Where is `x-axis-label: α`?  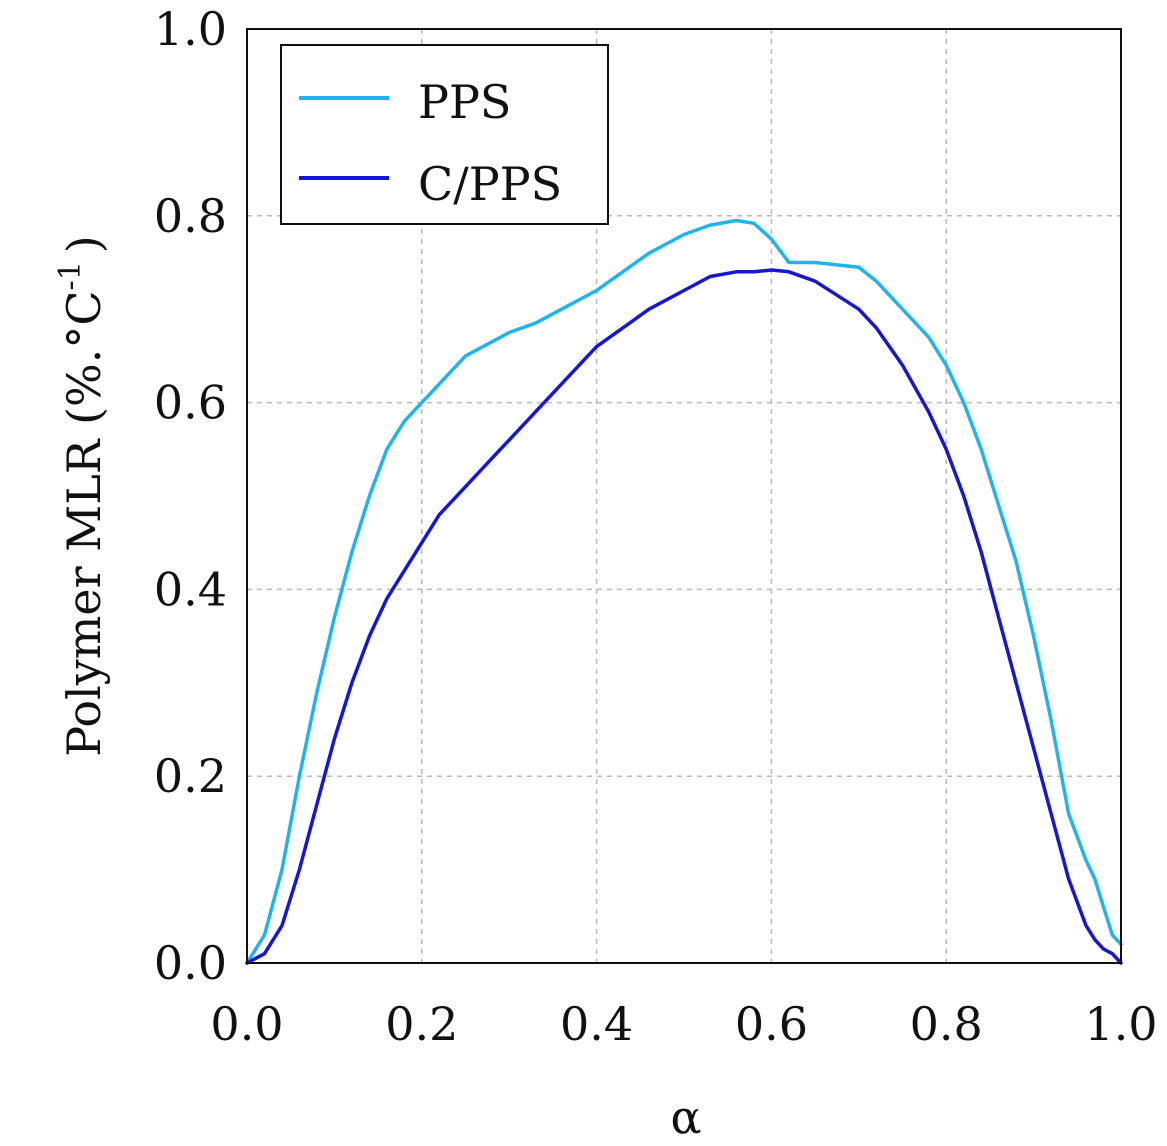 x-axis-label: α is located at coordinates (685, 1116).